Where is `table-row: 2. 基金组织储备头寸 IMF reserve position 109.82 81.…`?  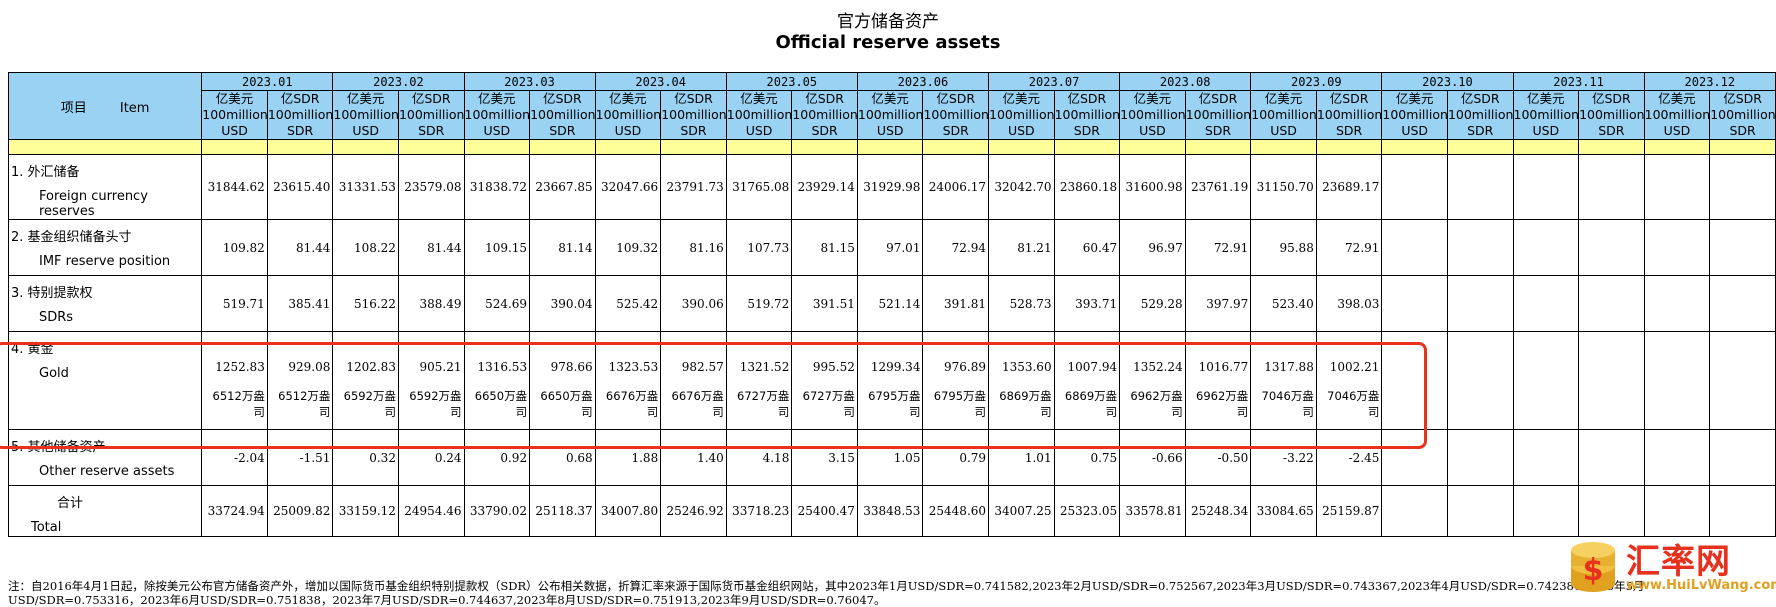
table-row: 2. 基金组织储备头寸 IMF reserve position 109.82 81.… is located at coordinates (891, 247).